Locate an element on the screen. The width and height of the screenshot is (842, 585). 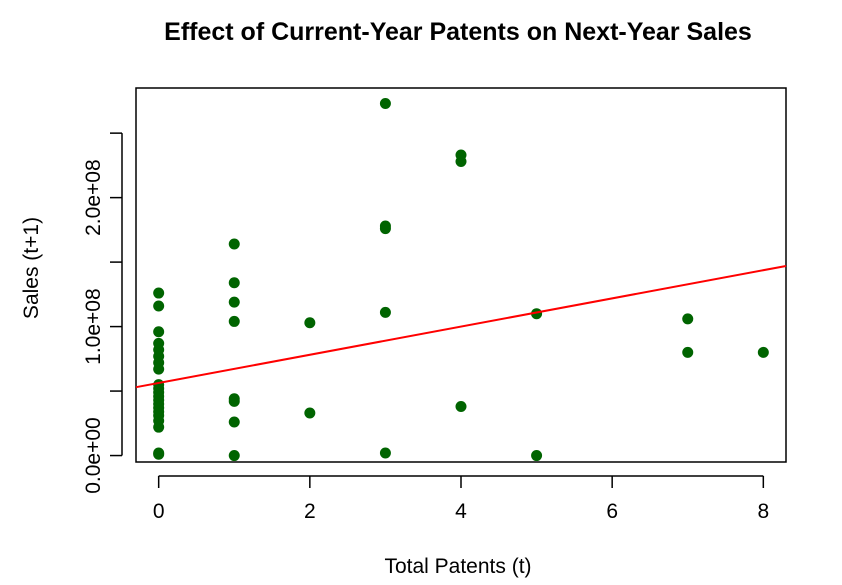
x-tick-label: 2 is located at coordinates (310, 511).